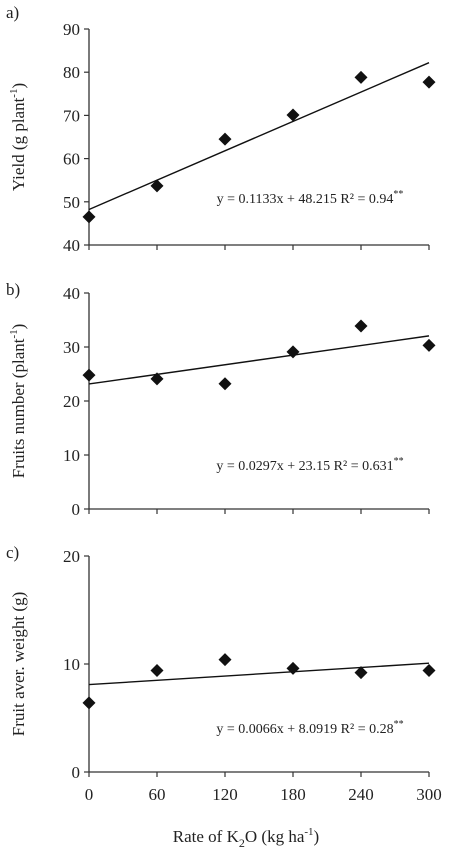 Image resolution: width=460 pixels, height=850 pixels. What do you see at coordinates (293, 794) in the screenshot?
I see `x-tick-label: 180` at bounding box center [293, 794].